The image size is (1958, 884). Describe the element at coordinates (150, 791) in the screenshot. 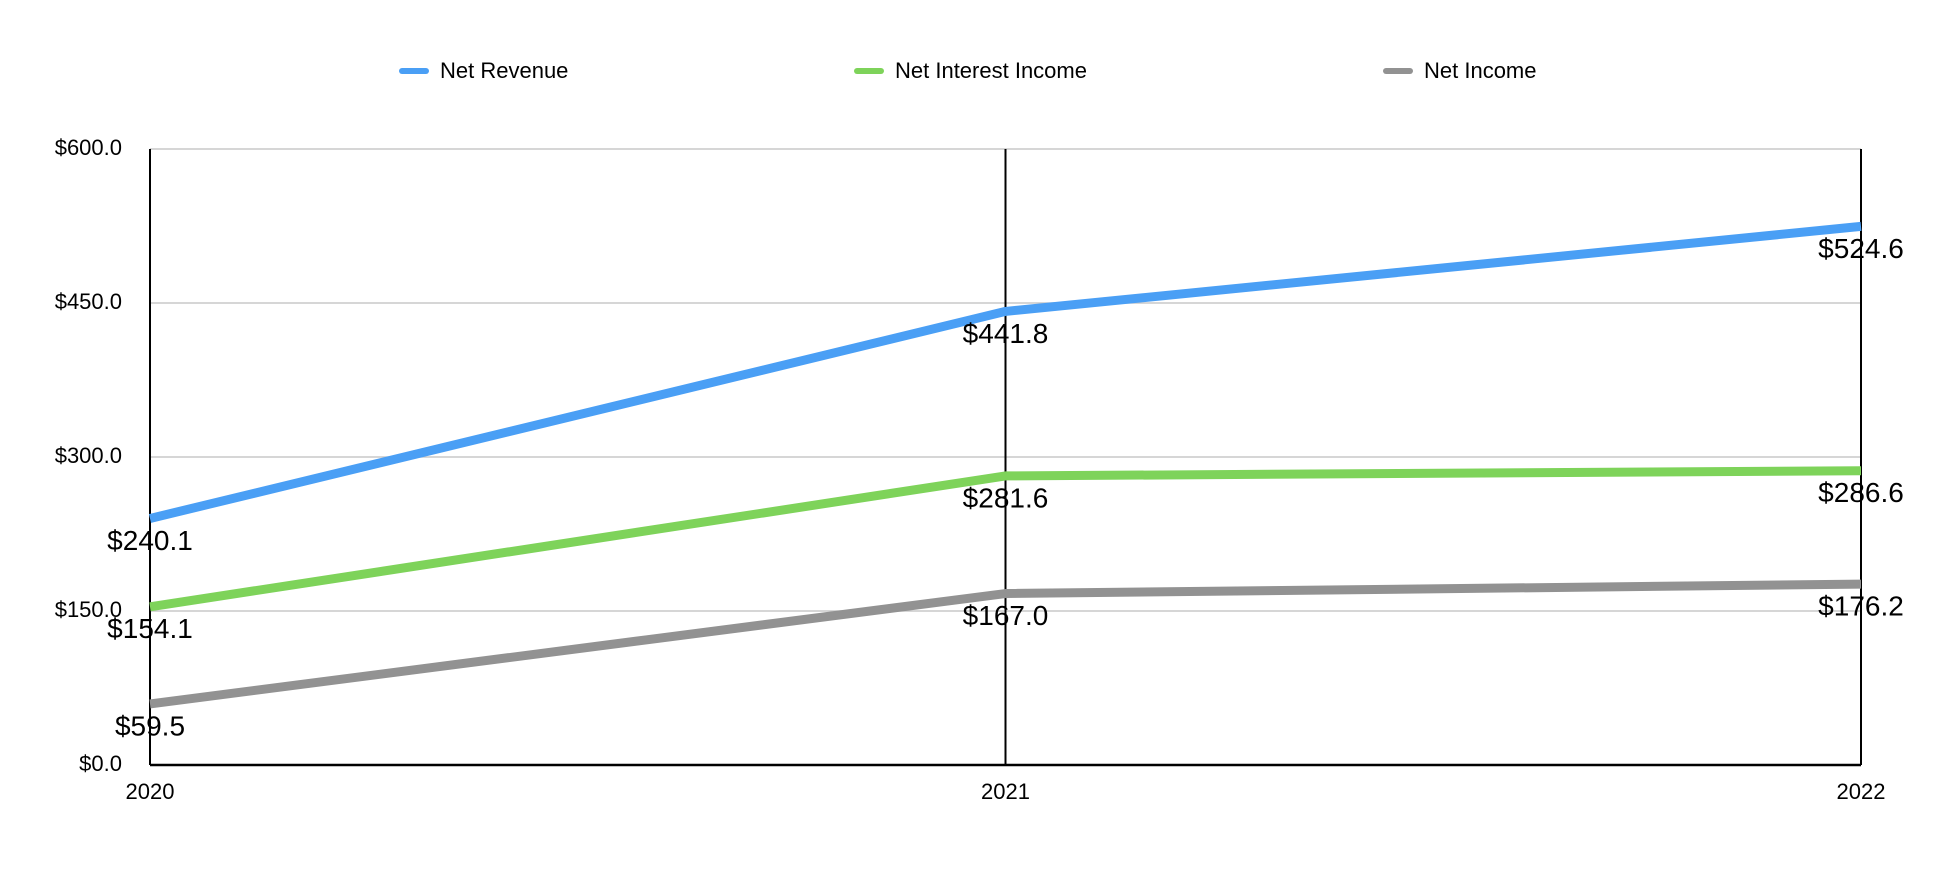

I see `x-tick-label: 2020` at that location.